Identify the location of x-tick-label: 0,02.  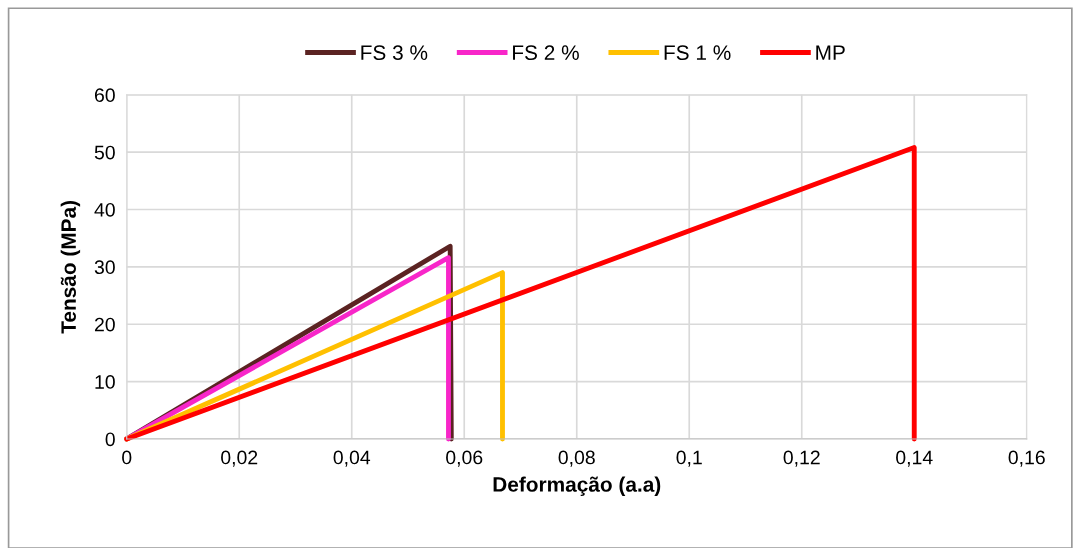
(239, 458).